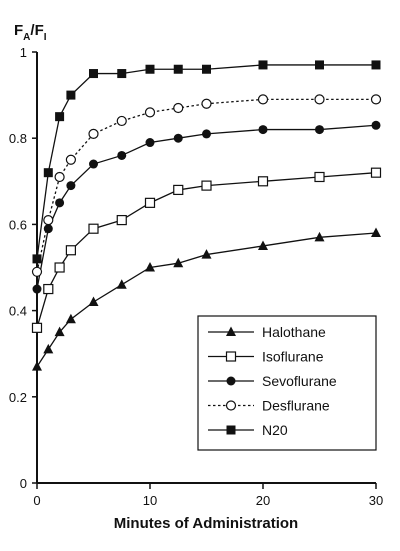  I want to click on y-axis-title-sub-i: I, so click(45, 37).